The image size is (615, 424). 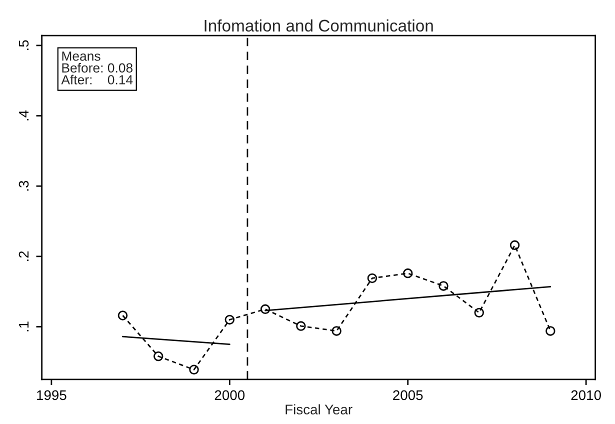 I want to click on chart-title: Infomation and Communication, so click(x=318, y=25).